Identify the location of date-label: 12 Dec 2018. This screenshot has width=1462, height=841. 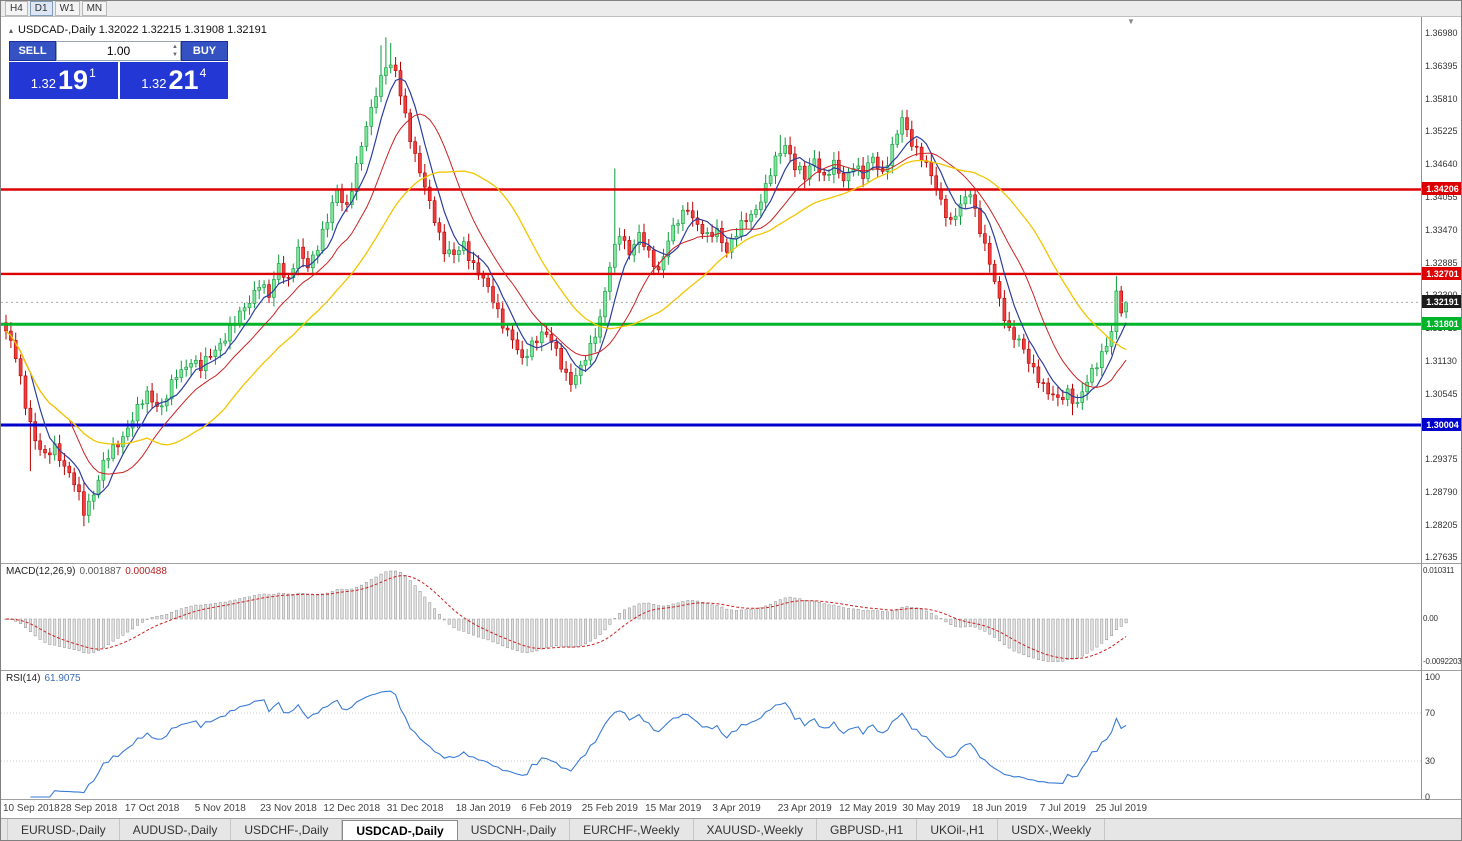
(352, 808).